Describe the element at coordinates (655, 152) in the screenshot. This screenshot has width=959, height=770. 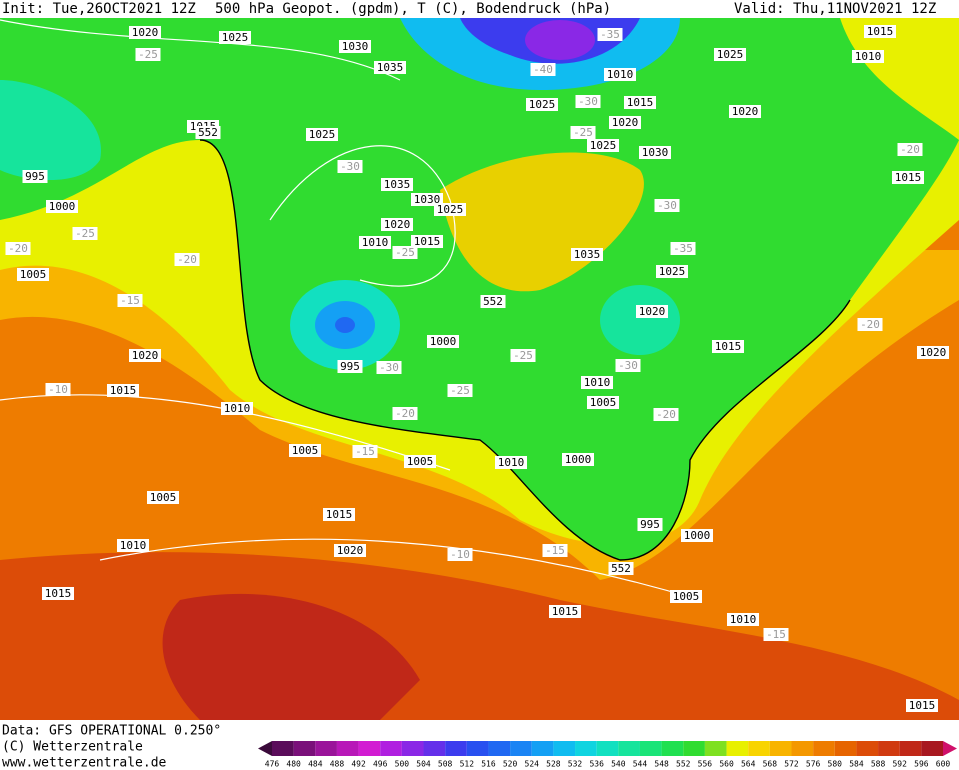
I see `contour-label: 1030` at that location.